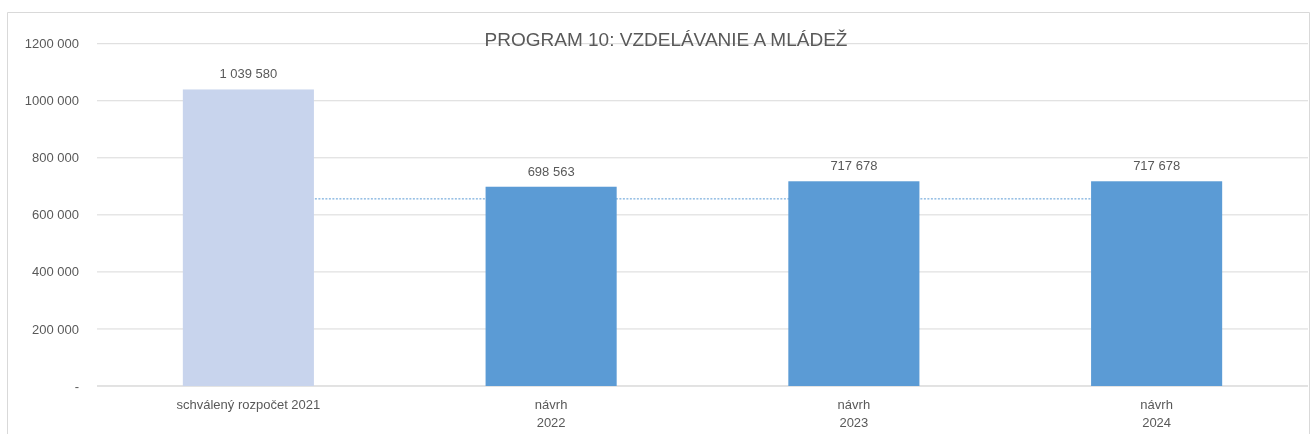 The image size is (1312, 434). Describe the element at coordinates (666, 39) in the screenshot. I see `chart-title: PROGRAM 10: VZDELÁVANIE A MLÁDEŽ` at that location.